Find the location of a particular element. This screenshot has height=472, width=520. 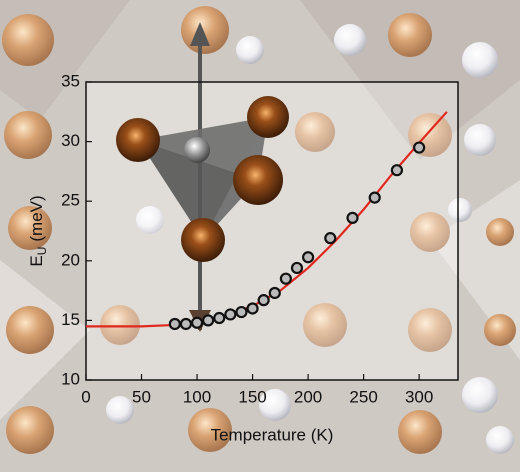

y-tick-label: 25 is located at coordinates (70, 200).